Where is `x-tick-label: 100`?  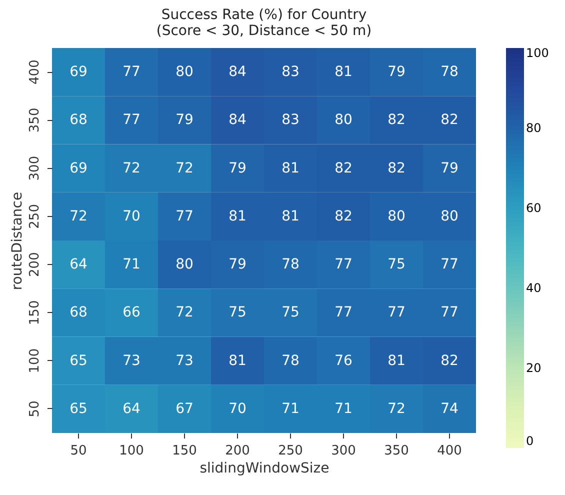
x-tick-label: 100 is located at coordinates (131, 451).